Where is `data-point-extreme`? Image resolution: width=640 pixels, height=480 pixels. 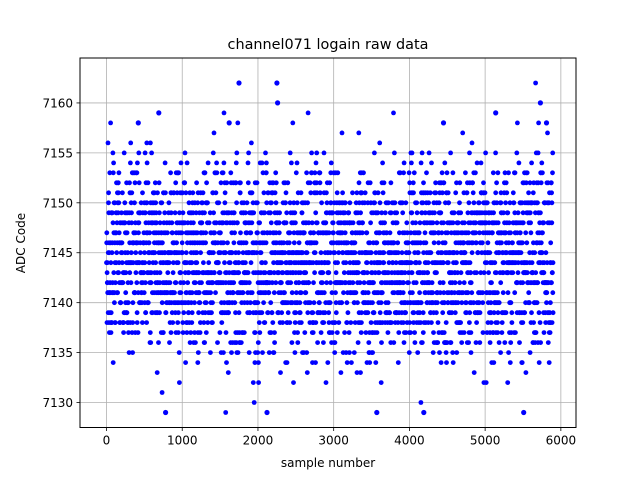 data-point-extreme is located at coordinates (424, 412).